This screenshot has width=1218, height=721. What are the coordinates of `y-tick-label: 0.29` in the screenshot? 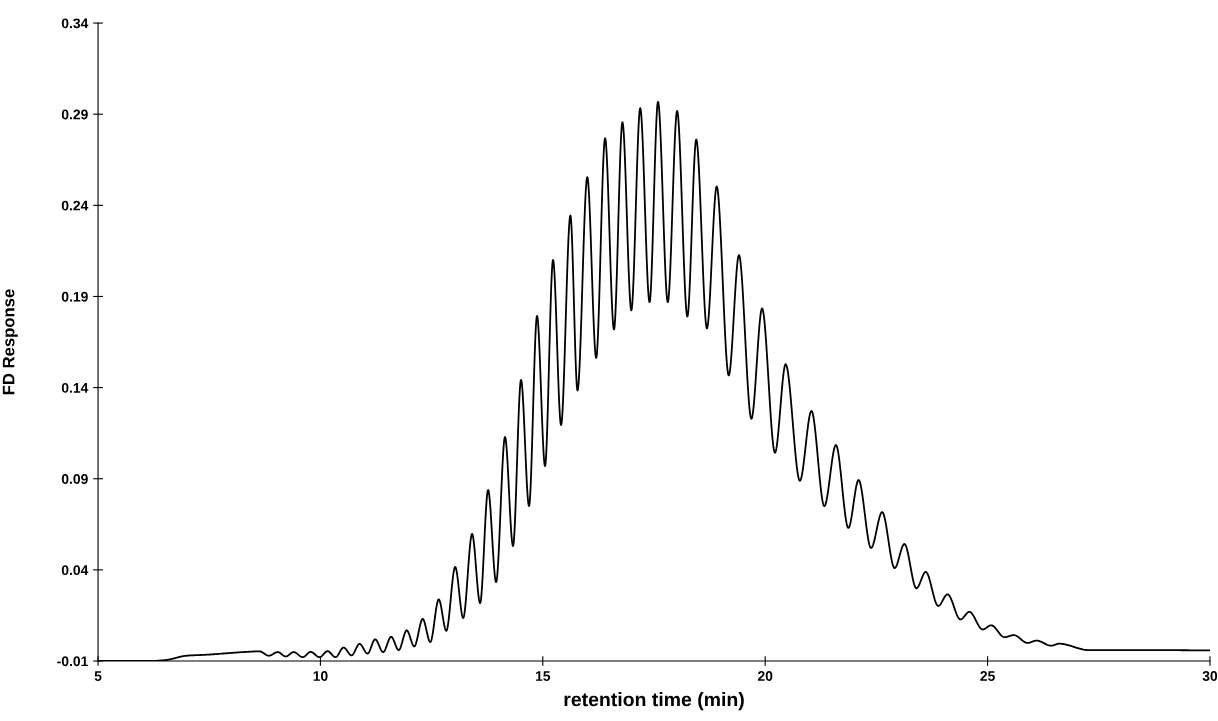 It's located at (74, 114).